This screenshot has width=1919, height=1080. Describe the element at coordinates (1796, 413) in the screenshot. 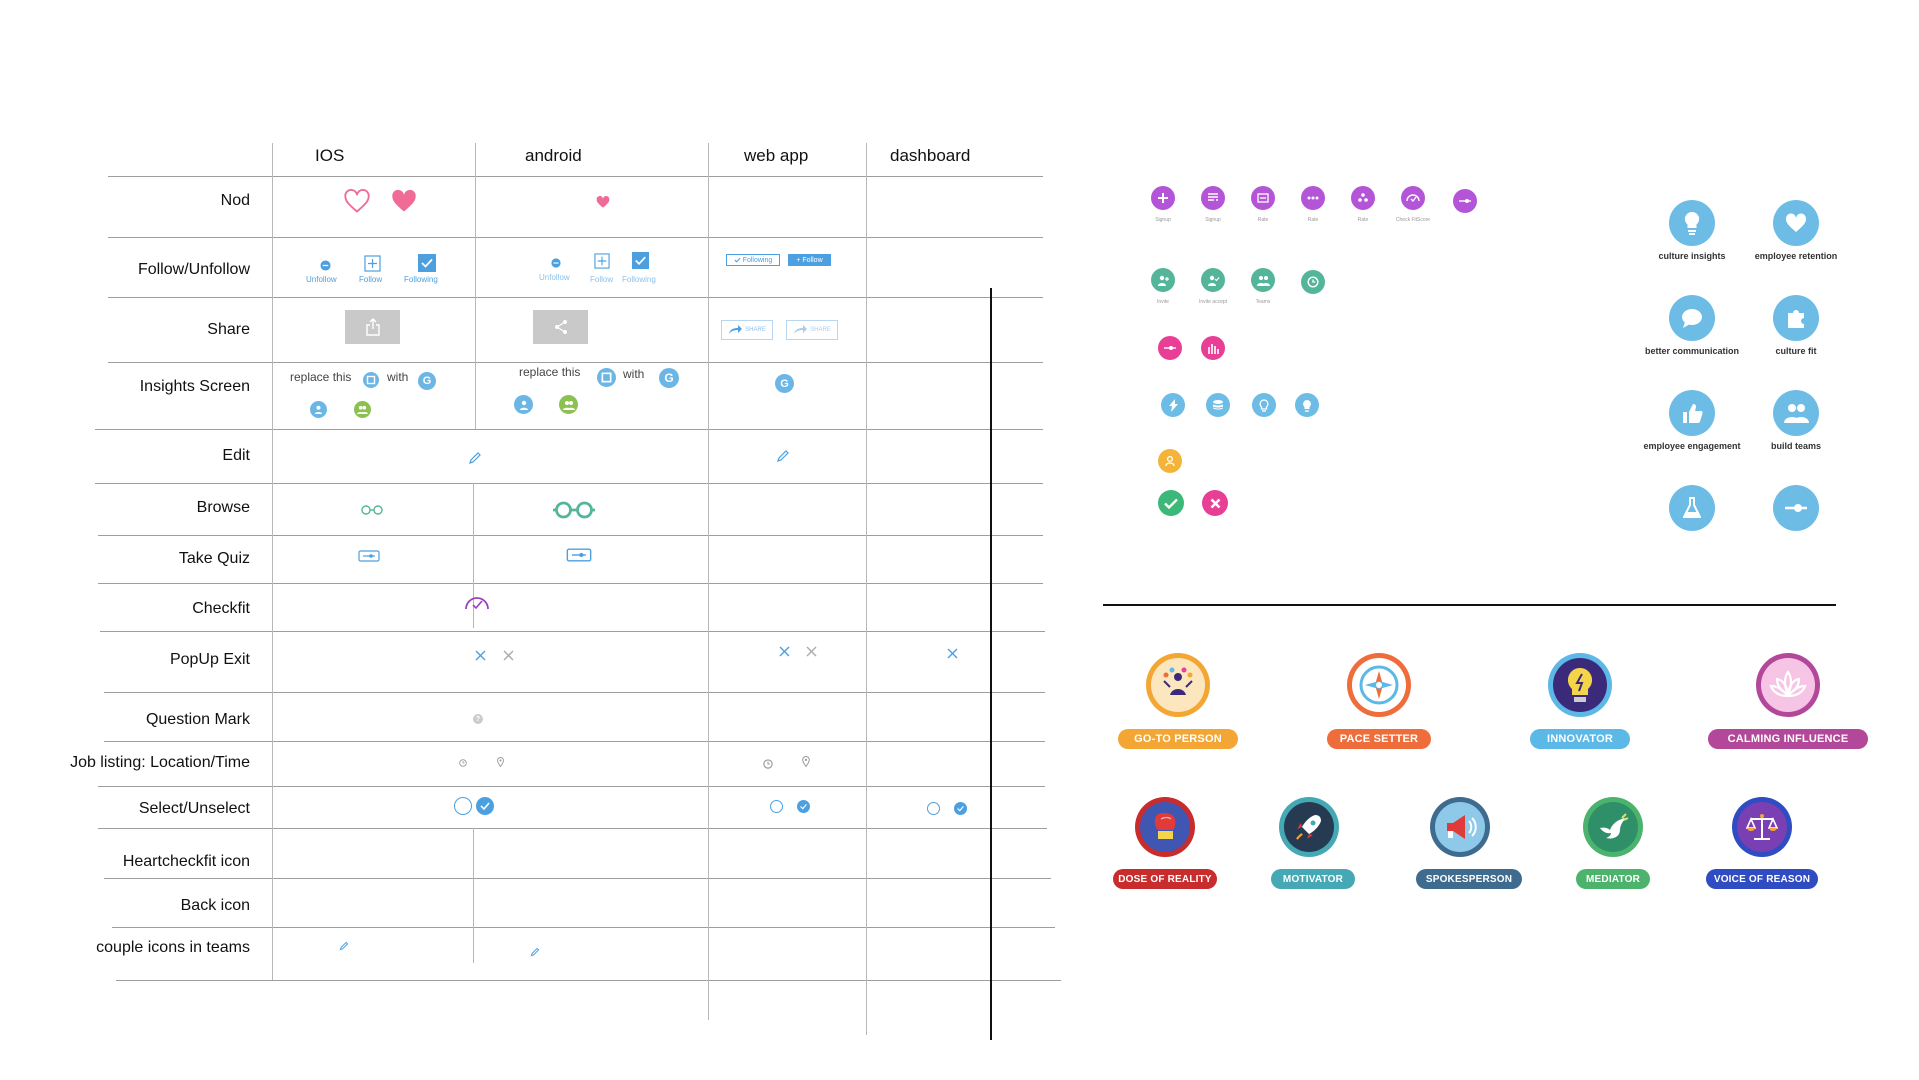

I see `build-teams-icon` at that location.